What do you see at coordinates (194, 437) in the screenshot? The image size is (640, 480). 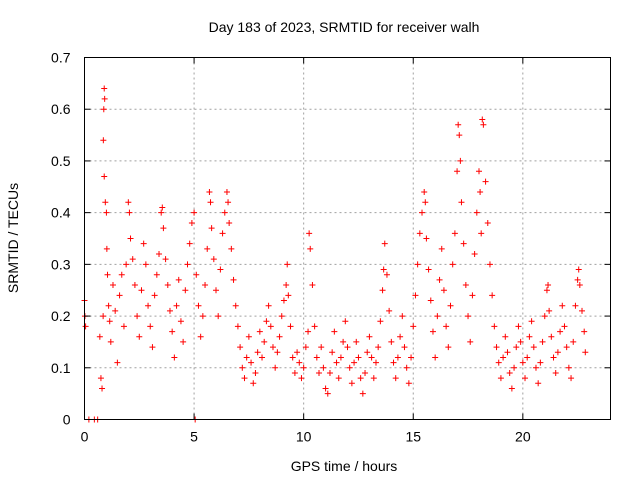 I see `x-tick-label: 5` at bounding box center [194, 437].